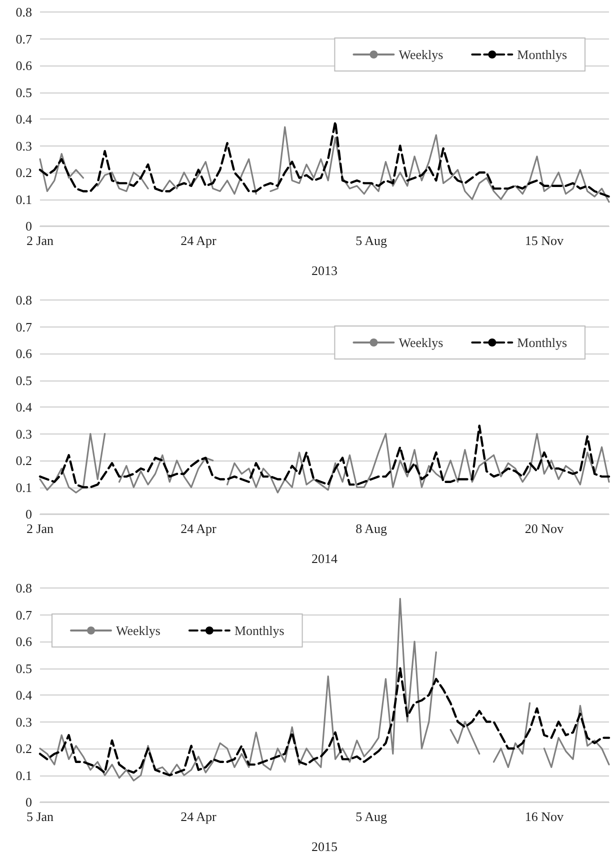  What do you see at coordinates (544, 528) in the screenshot?
I see `x-tick-label: 20 Nov` at bounding box center [544, 528].